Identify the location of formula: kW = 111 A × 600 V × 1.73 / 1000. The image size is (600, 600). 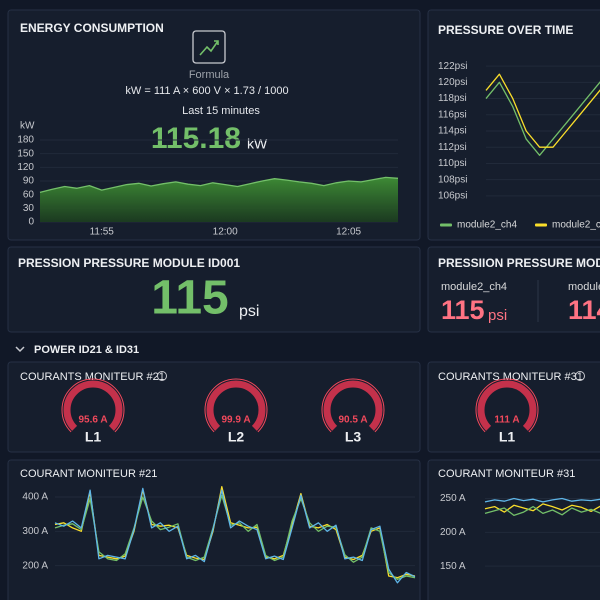
(206, 91).